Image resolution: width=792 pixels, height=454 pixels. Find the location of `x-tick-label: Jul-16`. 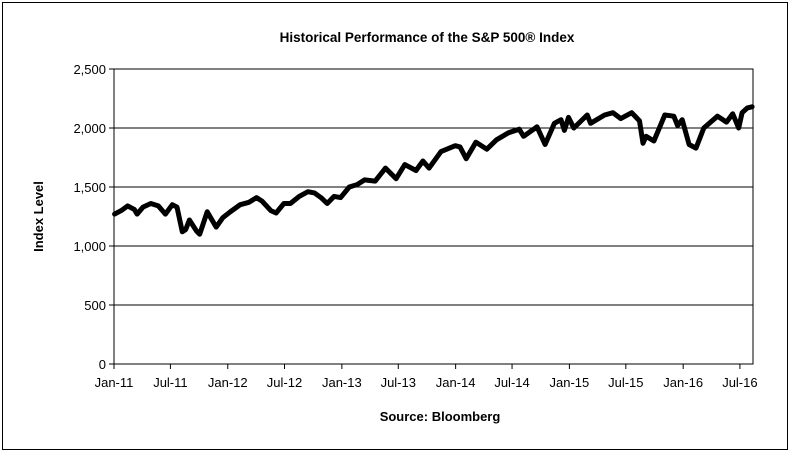

x-tick-label: Jul-16 is located at coordinates (739, 382).